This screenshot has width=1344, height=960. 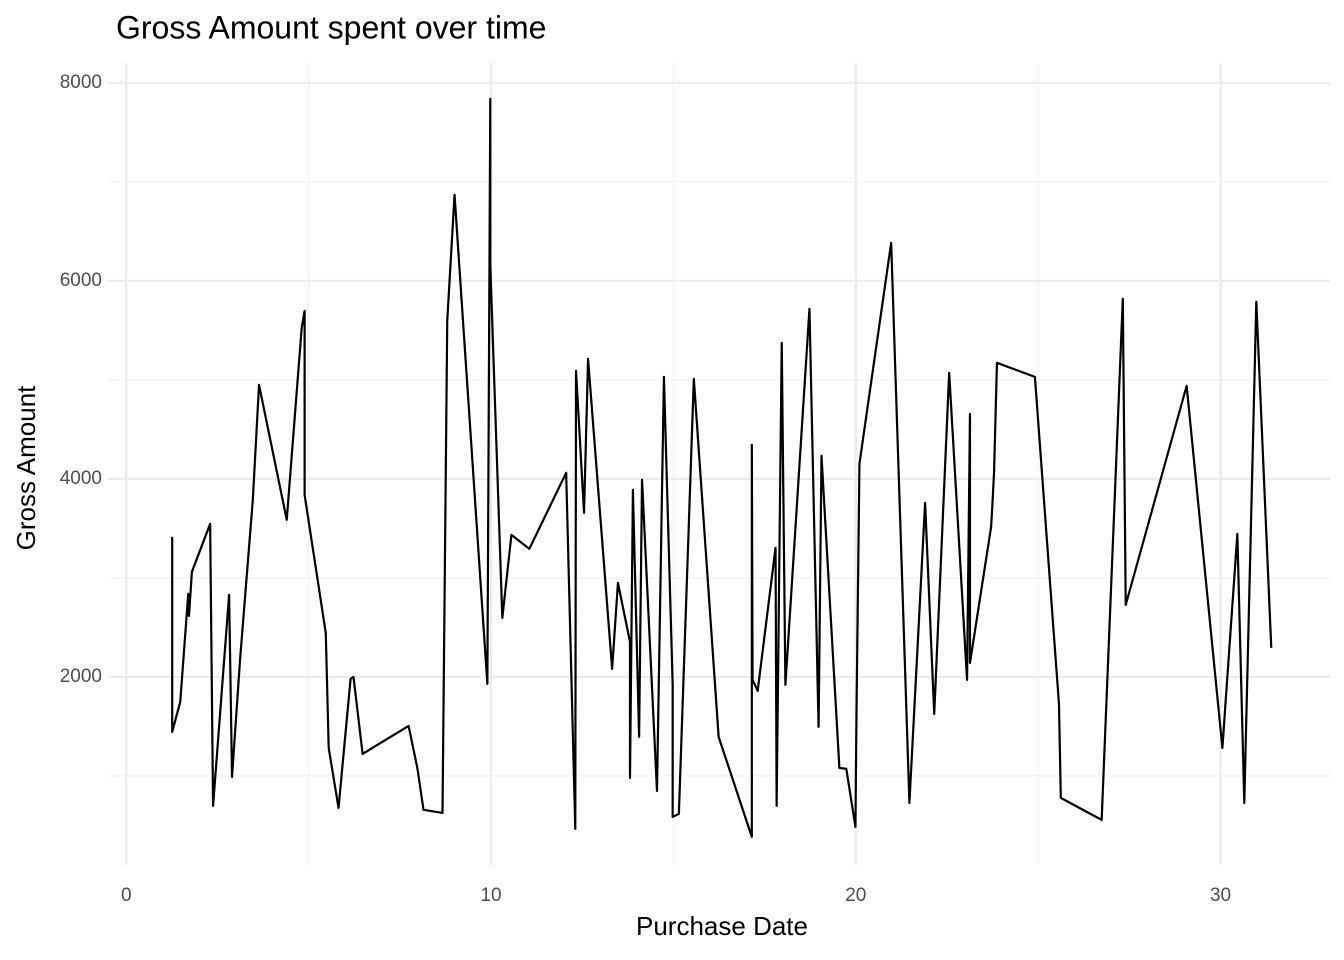 What do you see at coordinates (490, 895) in the screenshot?
I see `x-tick-label: 10` at bounding box center [490, 895].